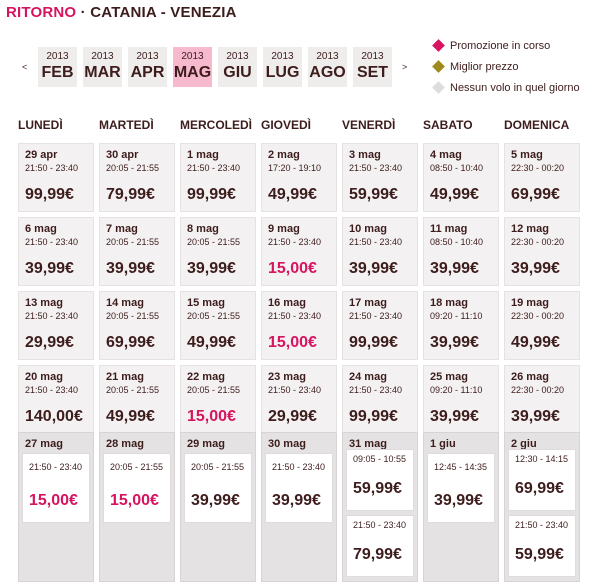  What do you see at coordinates (299, 488) in the screenshot?
I see `flight-option: 21:50 - 23:40 39,99€` at bounding box center [299, 488].